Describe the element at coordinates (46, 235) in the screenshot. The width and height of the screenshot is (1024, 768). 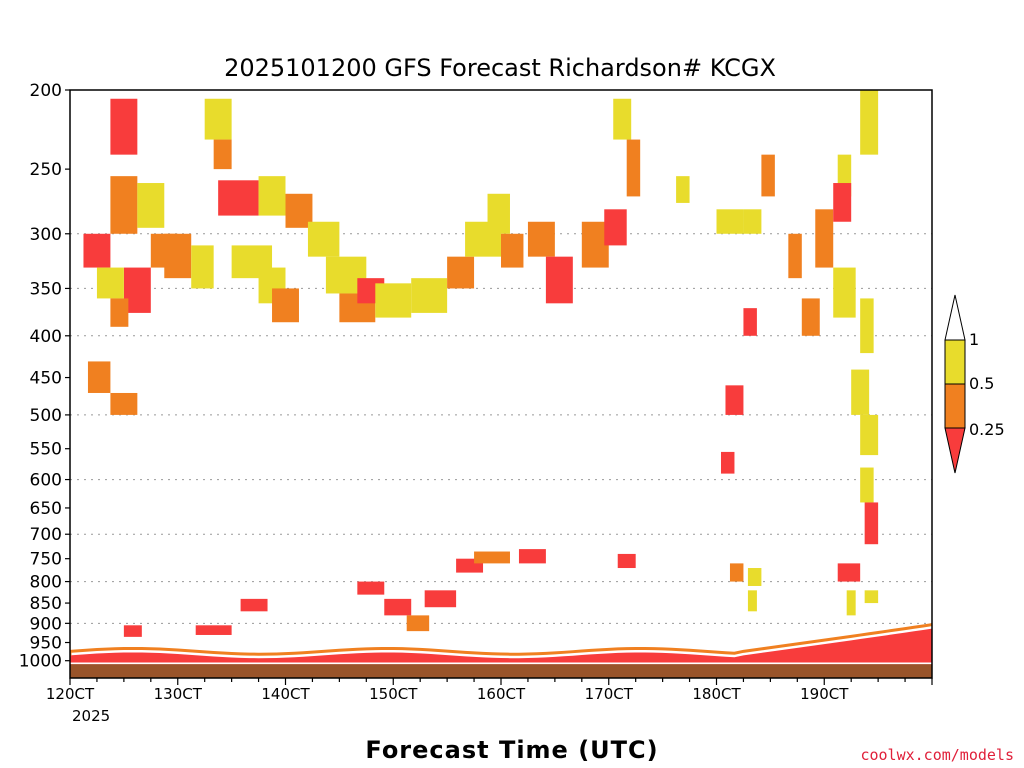
I see `y-tick-label: 300` at that location.